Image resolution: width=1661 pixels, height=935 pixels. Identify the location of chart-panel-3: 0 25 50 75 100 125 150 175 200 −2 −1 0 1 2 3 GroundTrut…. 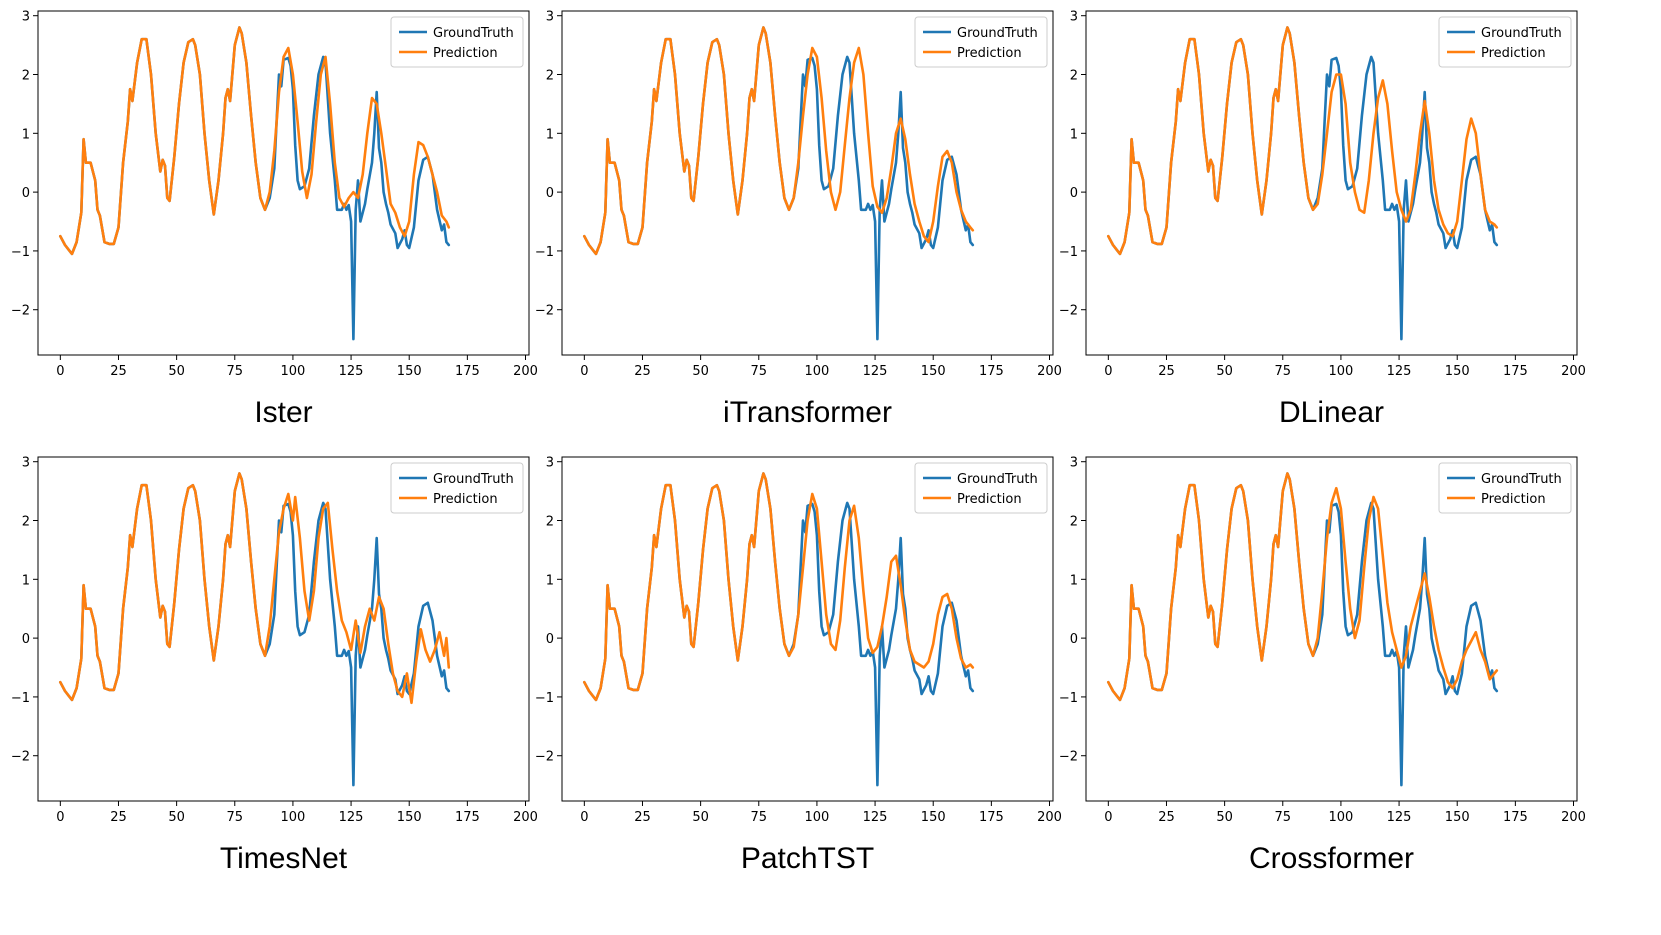
(1322, 219).